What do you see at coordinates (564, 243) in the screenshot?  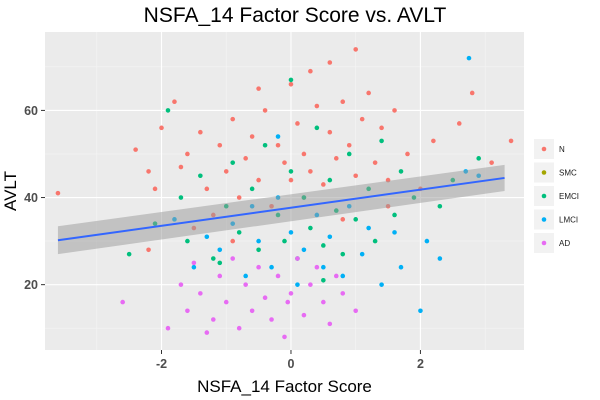 I see `legend-label: AD` at bounding box center [564, 243].